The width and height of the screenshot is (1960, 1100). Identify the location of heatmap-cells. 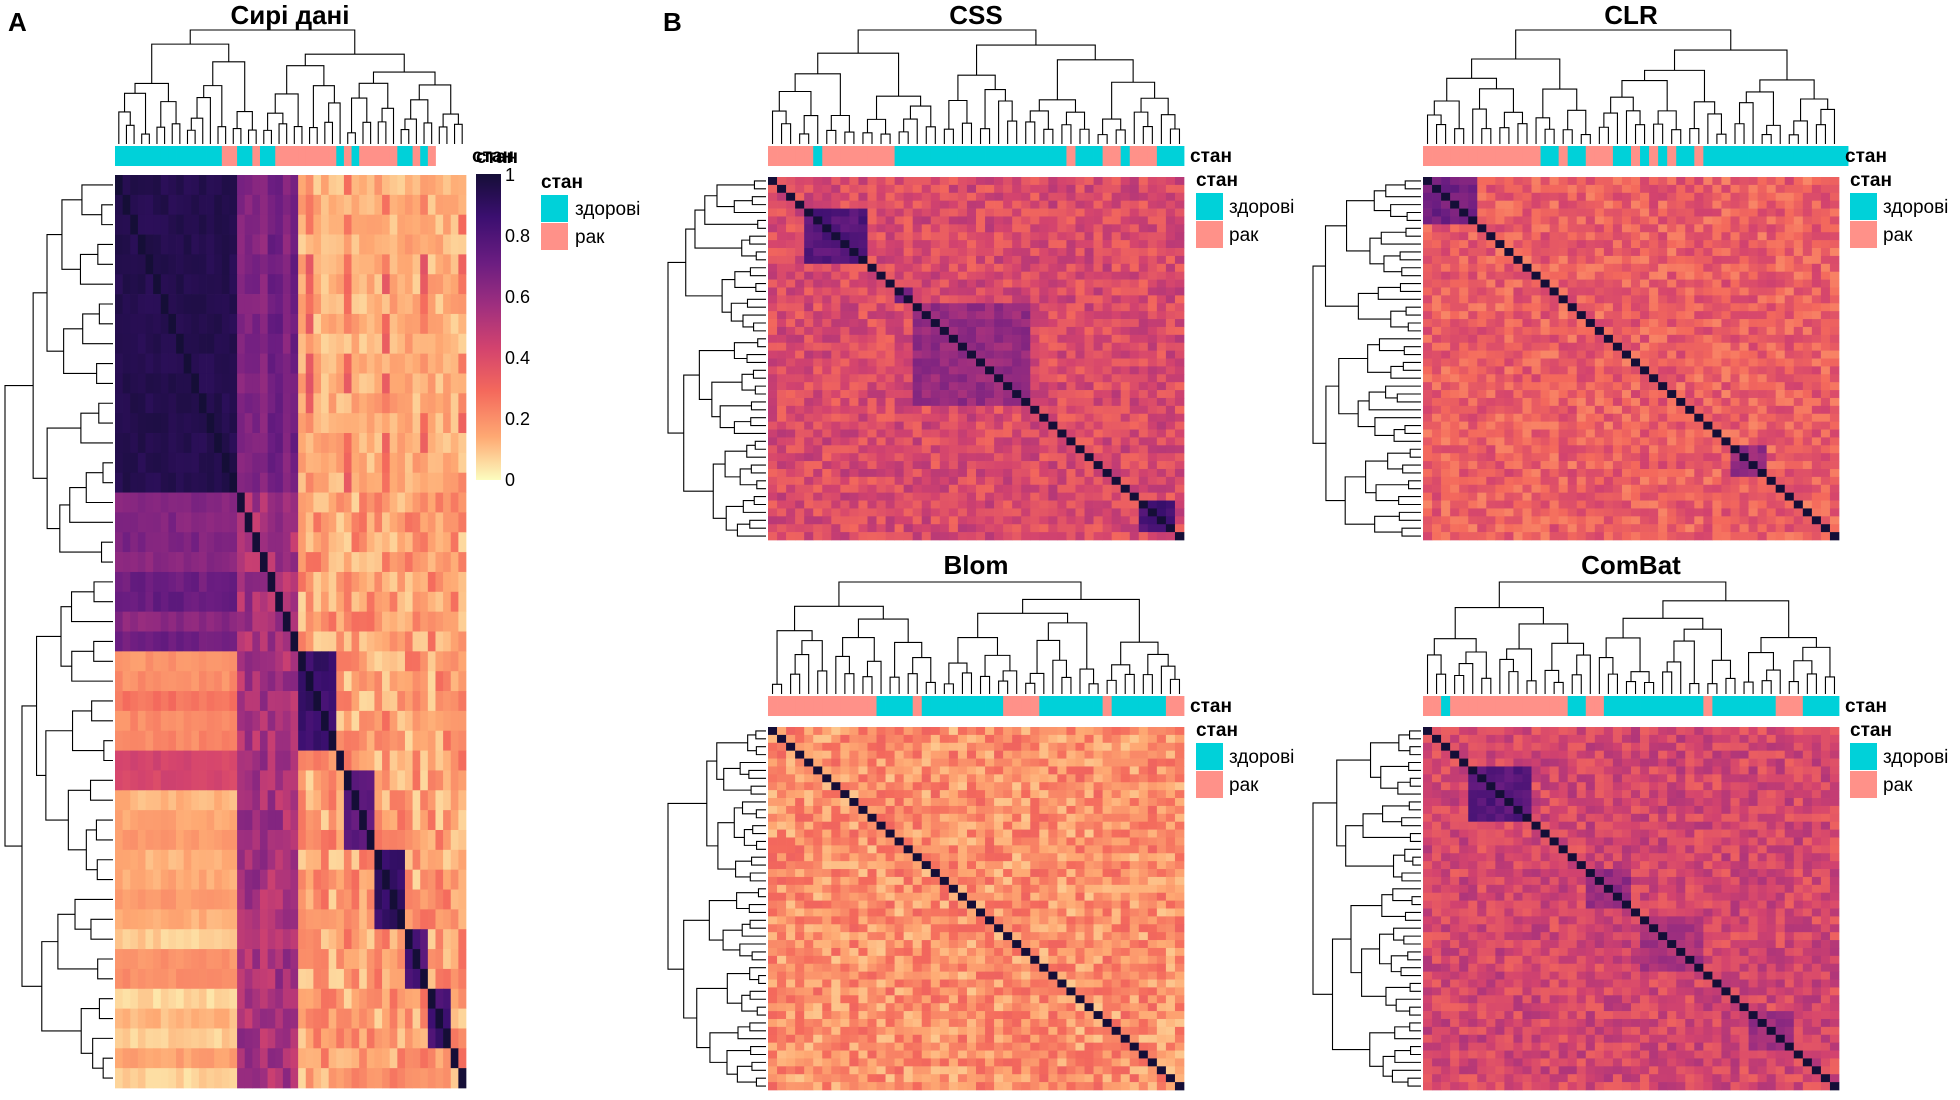
(1631, 359).